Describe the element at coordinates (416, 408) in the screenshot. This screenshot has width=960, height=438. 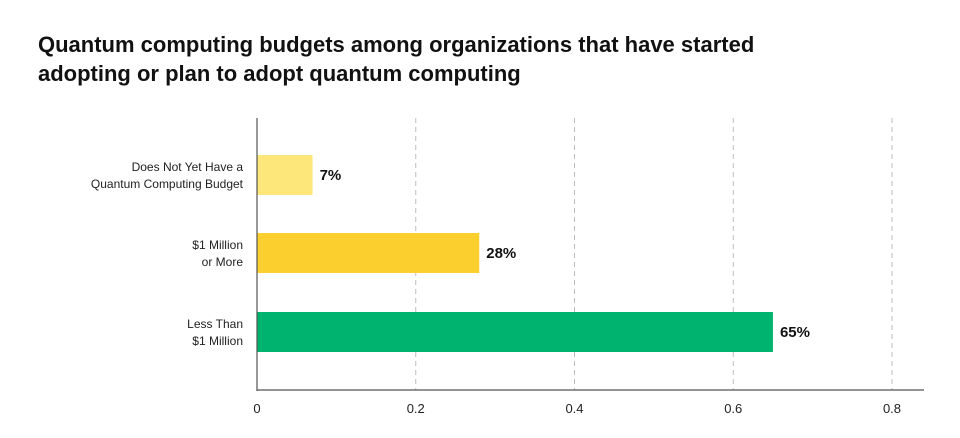
I see `x-tick-label: 0.2` at that location.